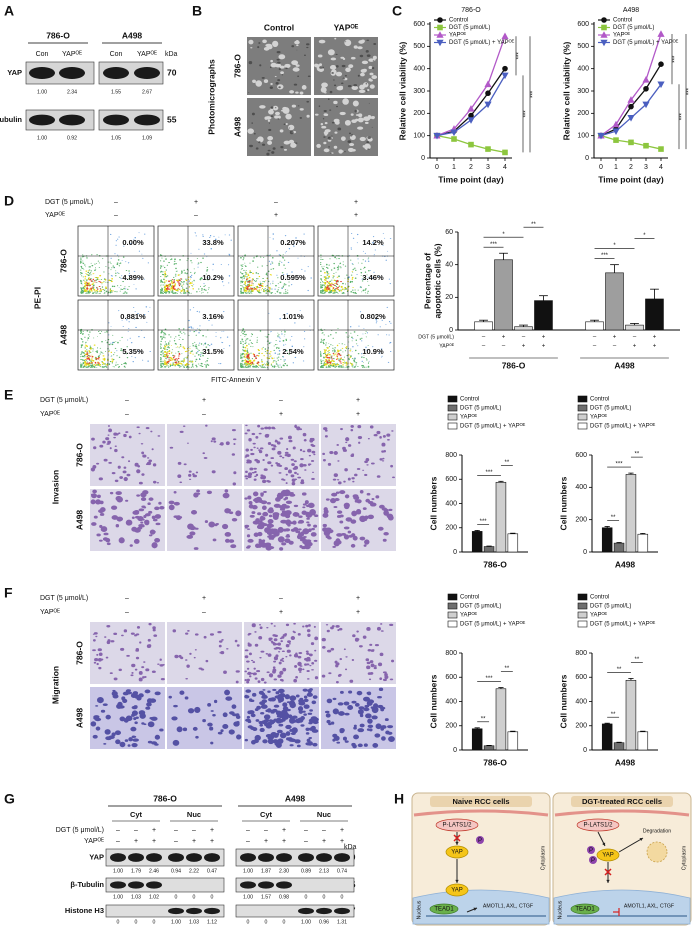 This screenshot has width=697, height=927. What do you see at coordinates (213, 351) in the screenshot?
I see `quadrant-value: 31.5%` at bounding box center [213, 351].